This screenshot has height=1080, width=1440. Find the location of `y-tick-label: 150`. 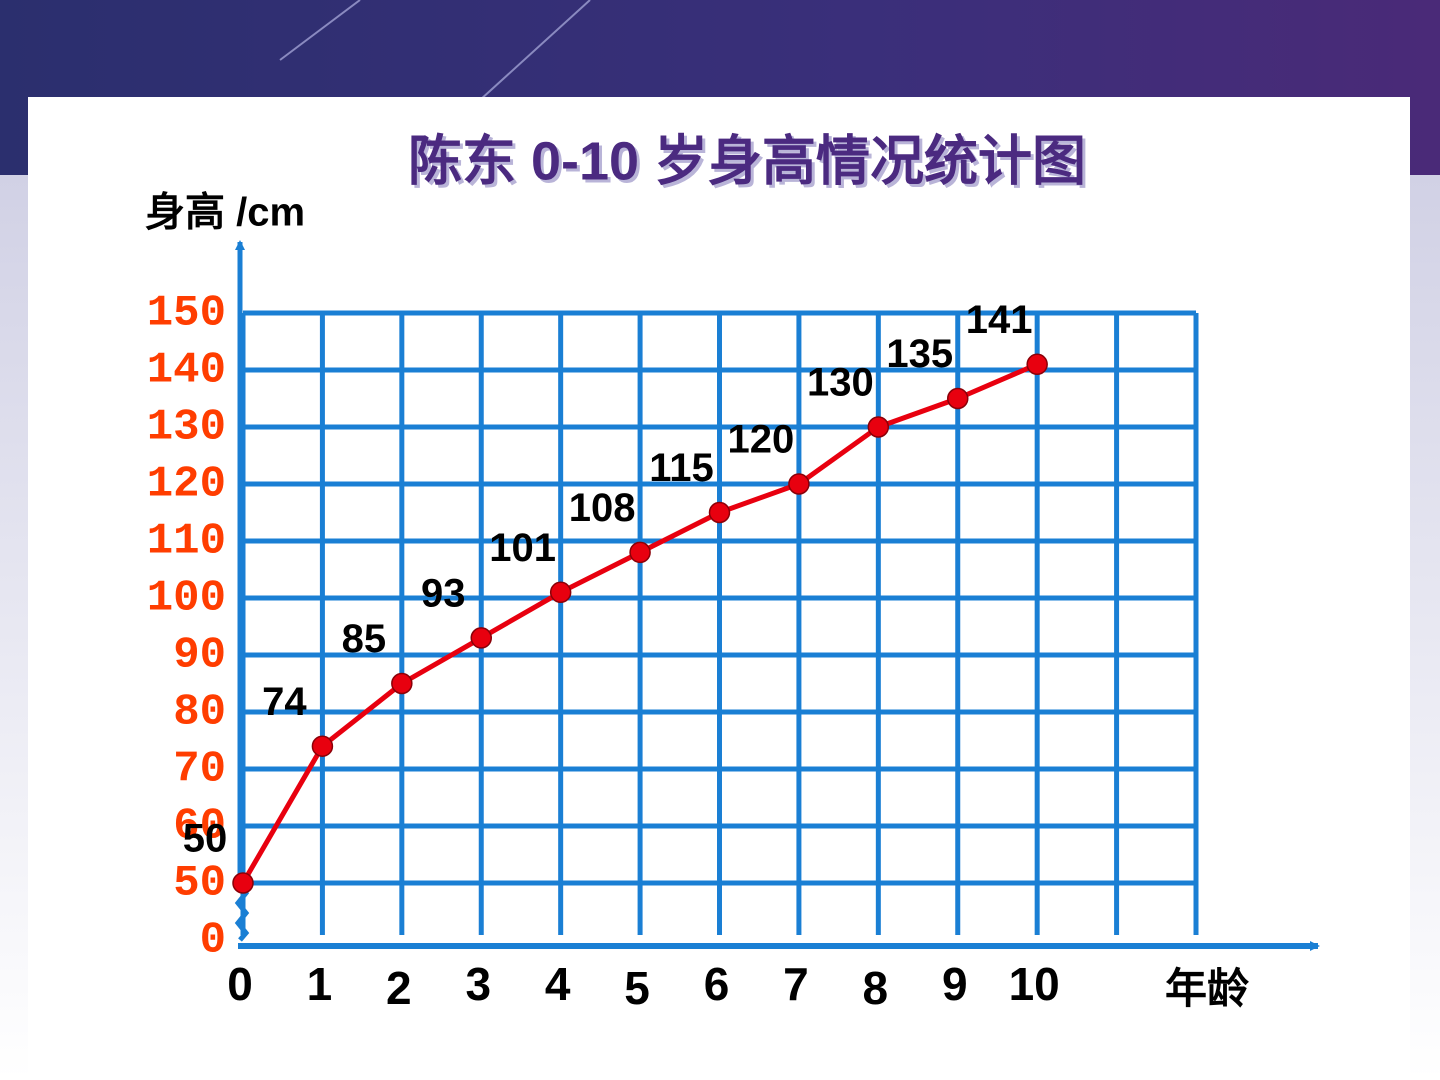

y-tick-label: 150 is located at coordinates (186, 314).